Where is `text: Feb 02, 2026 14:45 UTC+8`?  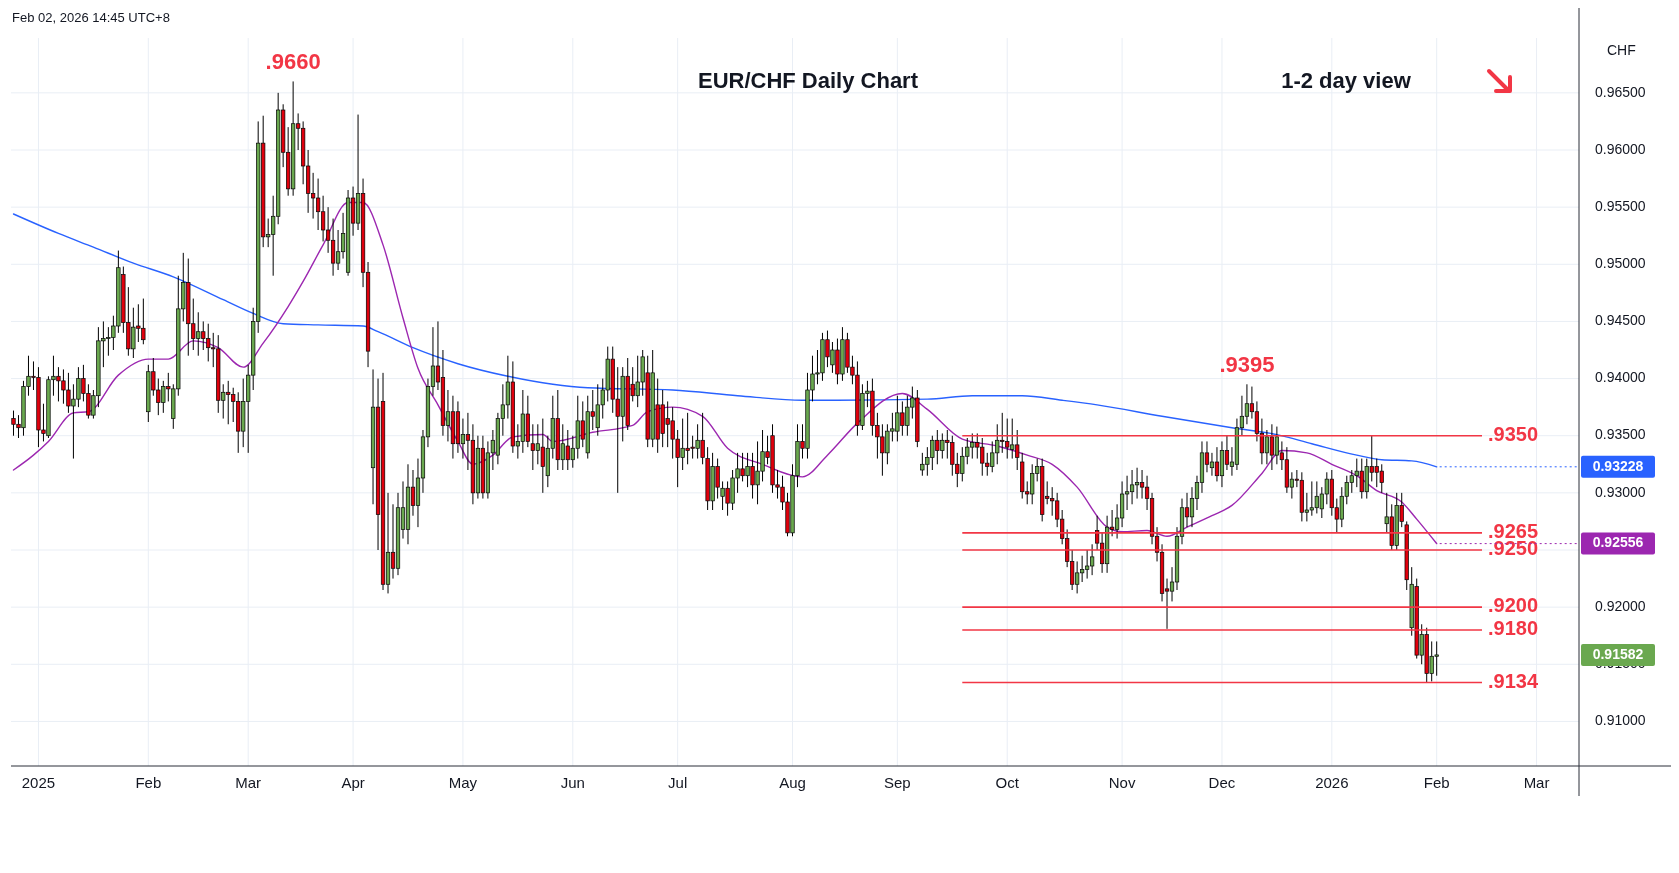 text: Feb 02, 2026 14:45 UTC+8 is located at coordinates (91, 17).